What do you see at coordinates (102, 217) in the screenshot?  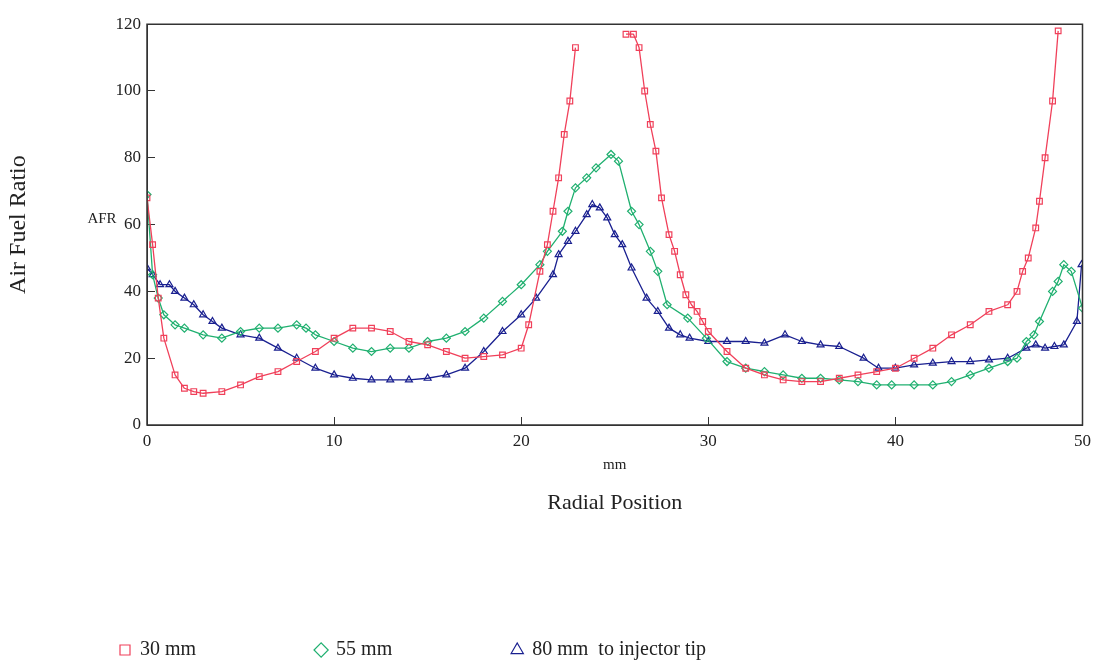 I see `text: AFR` at bounding box center [102, 217].